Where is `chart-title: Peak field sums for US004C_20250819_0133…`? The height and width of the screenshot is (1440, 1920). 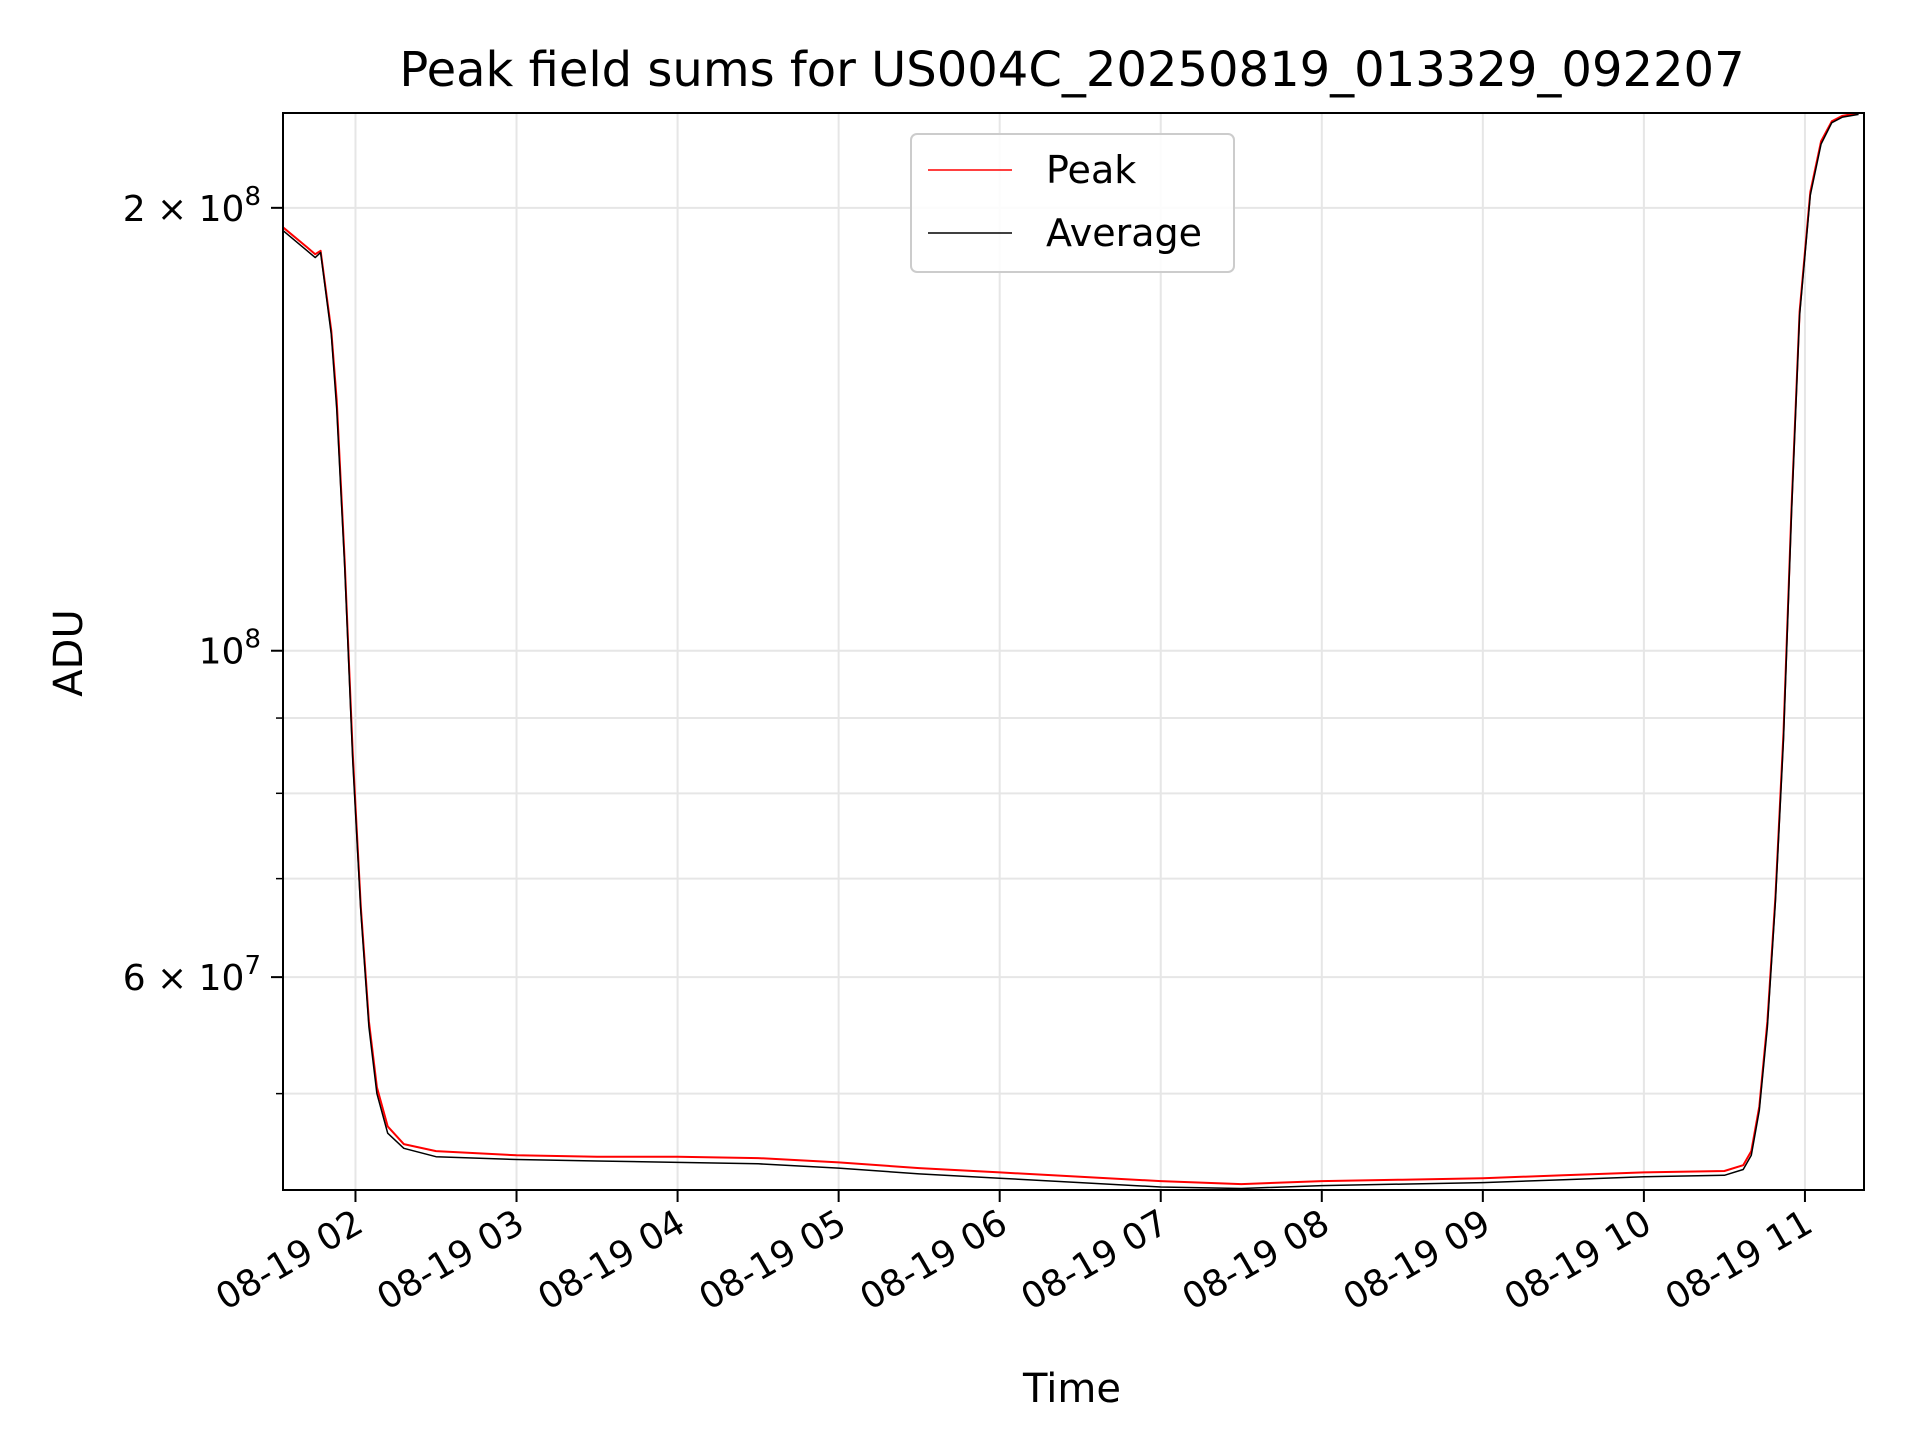
chart-title: Peak field sums for US004C_20250819_0133… is located at coordinates (1071, 70).